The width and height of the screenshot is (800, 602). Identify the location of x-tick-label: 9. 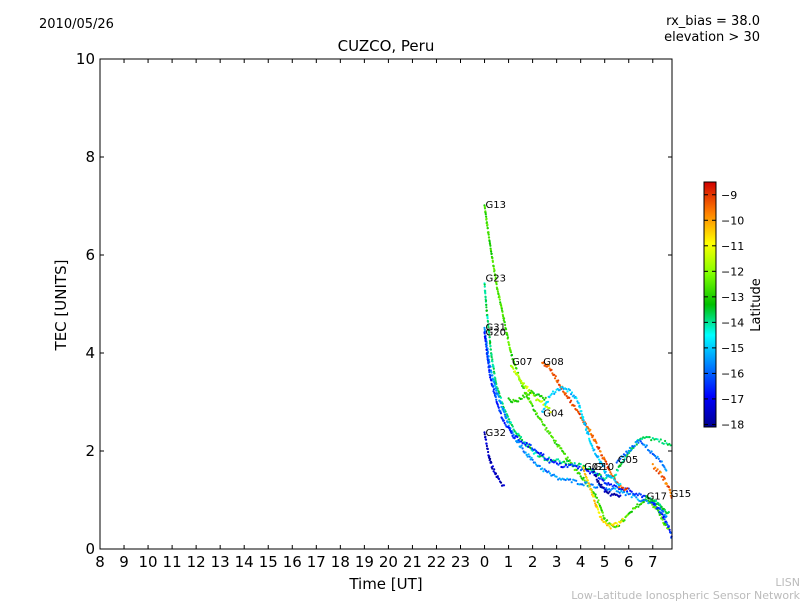
(124, 562).